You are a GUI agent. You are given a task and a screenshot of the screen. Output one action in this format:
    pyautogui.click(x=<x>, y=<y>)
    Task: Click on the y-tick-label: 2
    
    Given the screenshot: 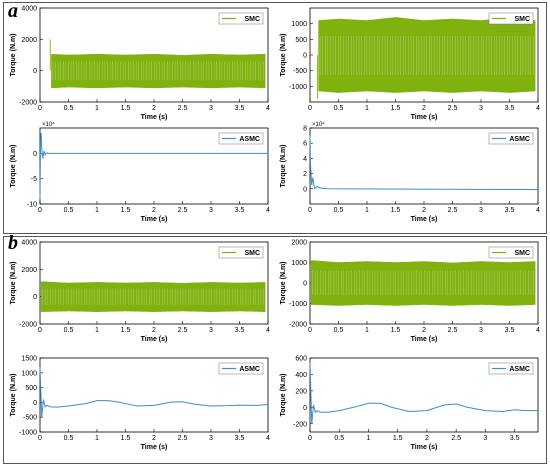 What is the action you would take?
    pyautogui.click(x=305, y=174)
    